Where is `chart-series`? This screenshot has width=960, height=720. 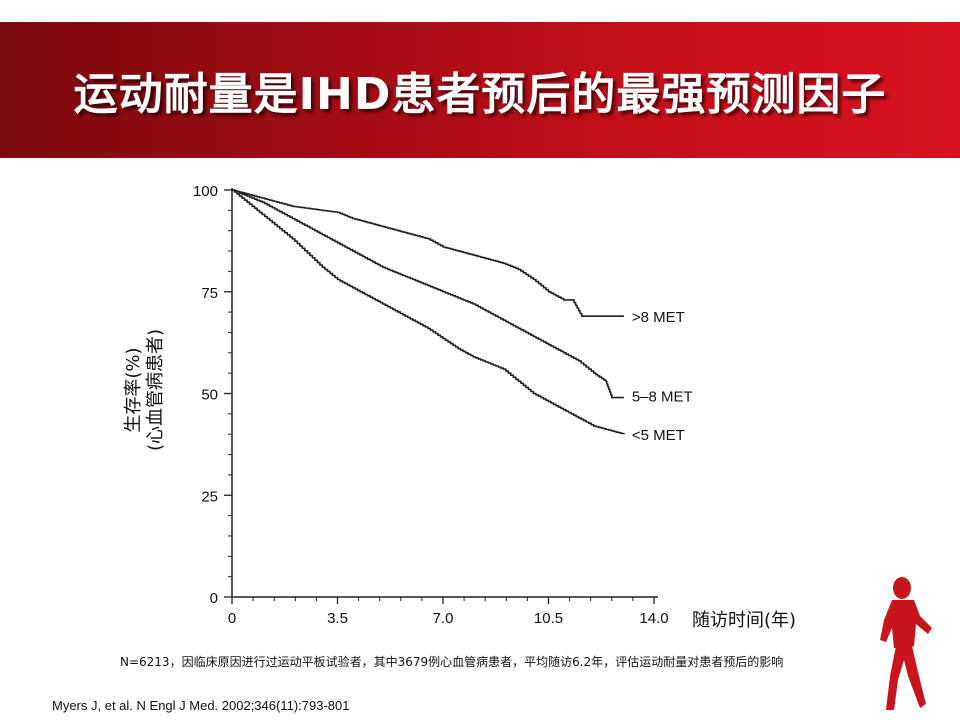 chart-series is located at coordinates (428, 312).